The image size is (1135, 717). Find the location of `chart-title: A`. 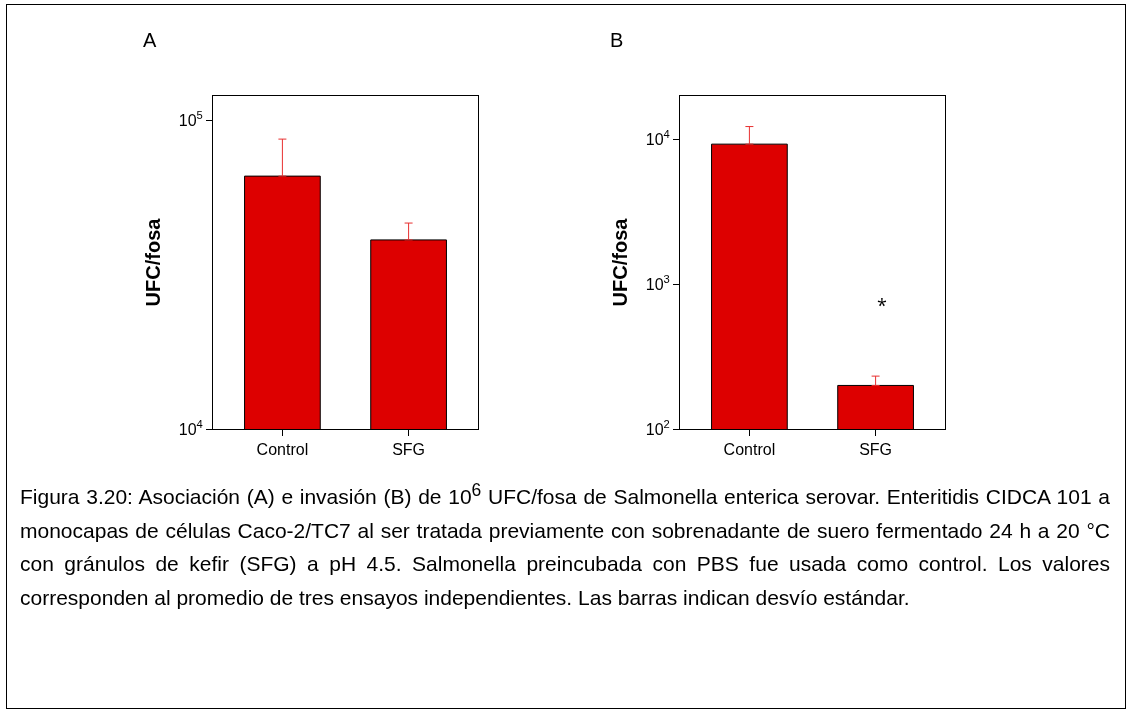

chart-title: A is located at coordinates (150, 40).